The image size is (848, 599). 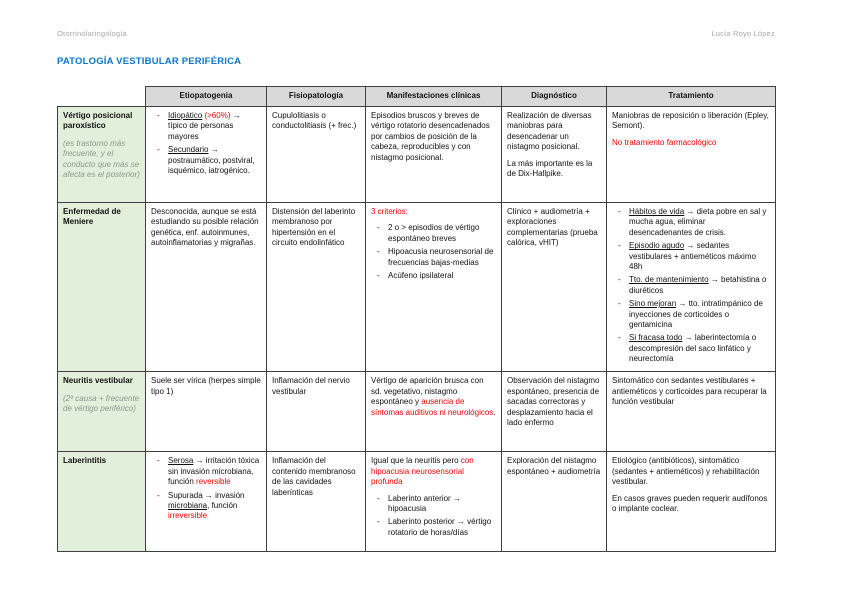 I want to click on text-run: reversible, so click(x=213, y=482).